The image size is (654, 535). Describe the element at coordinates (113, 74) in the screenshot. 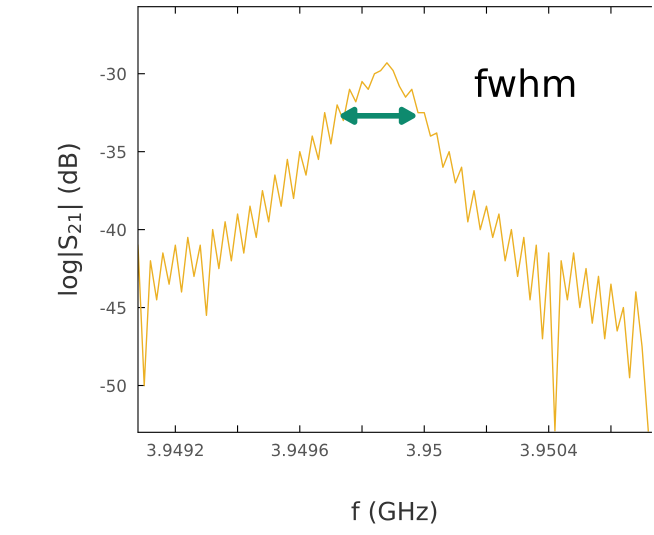

I see `y-tick-label: -30` at that location.